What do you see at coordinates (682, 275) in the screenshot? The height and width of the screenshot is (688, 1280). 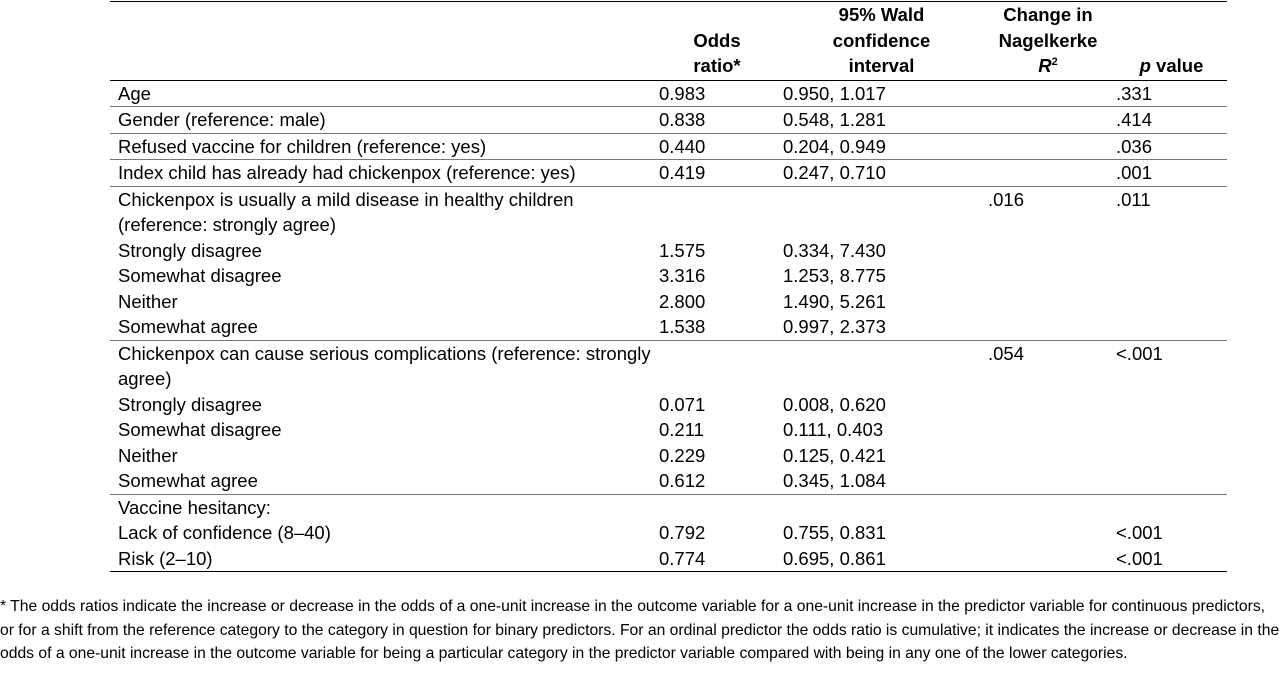 I see `odds-ratio-cell: 3.316` at bounding box center [682, 275].